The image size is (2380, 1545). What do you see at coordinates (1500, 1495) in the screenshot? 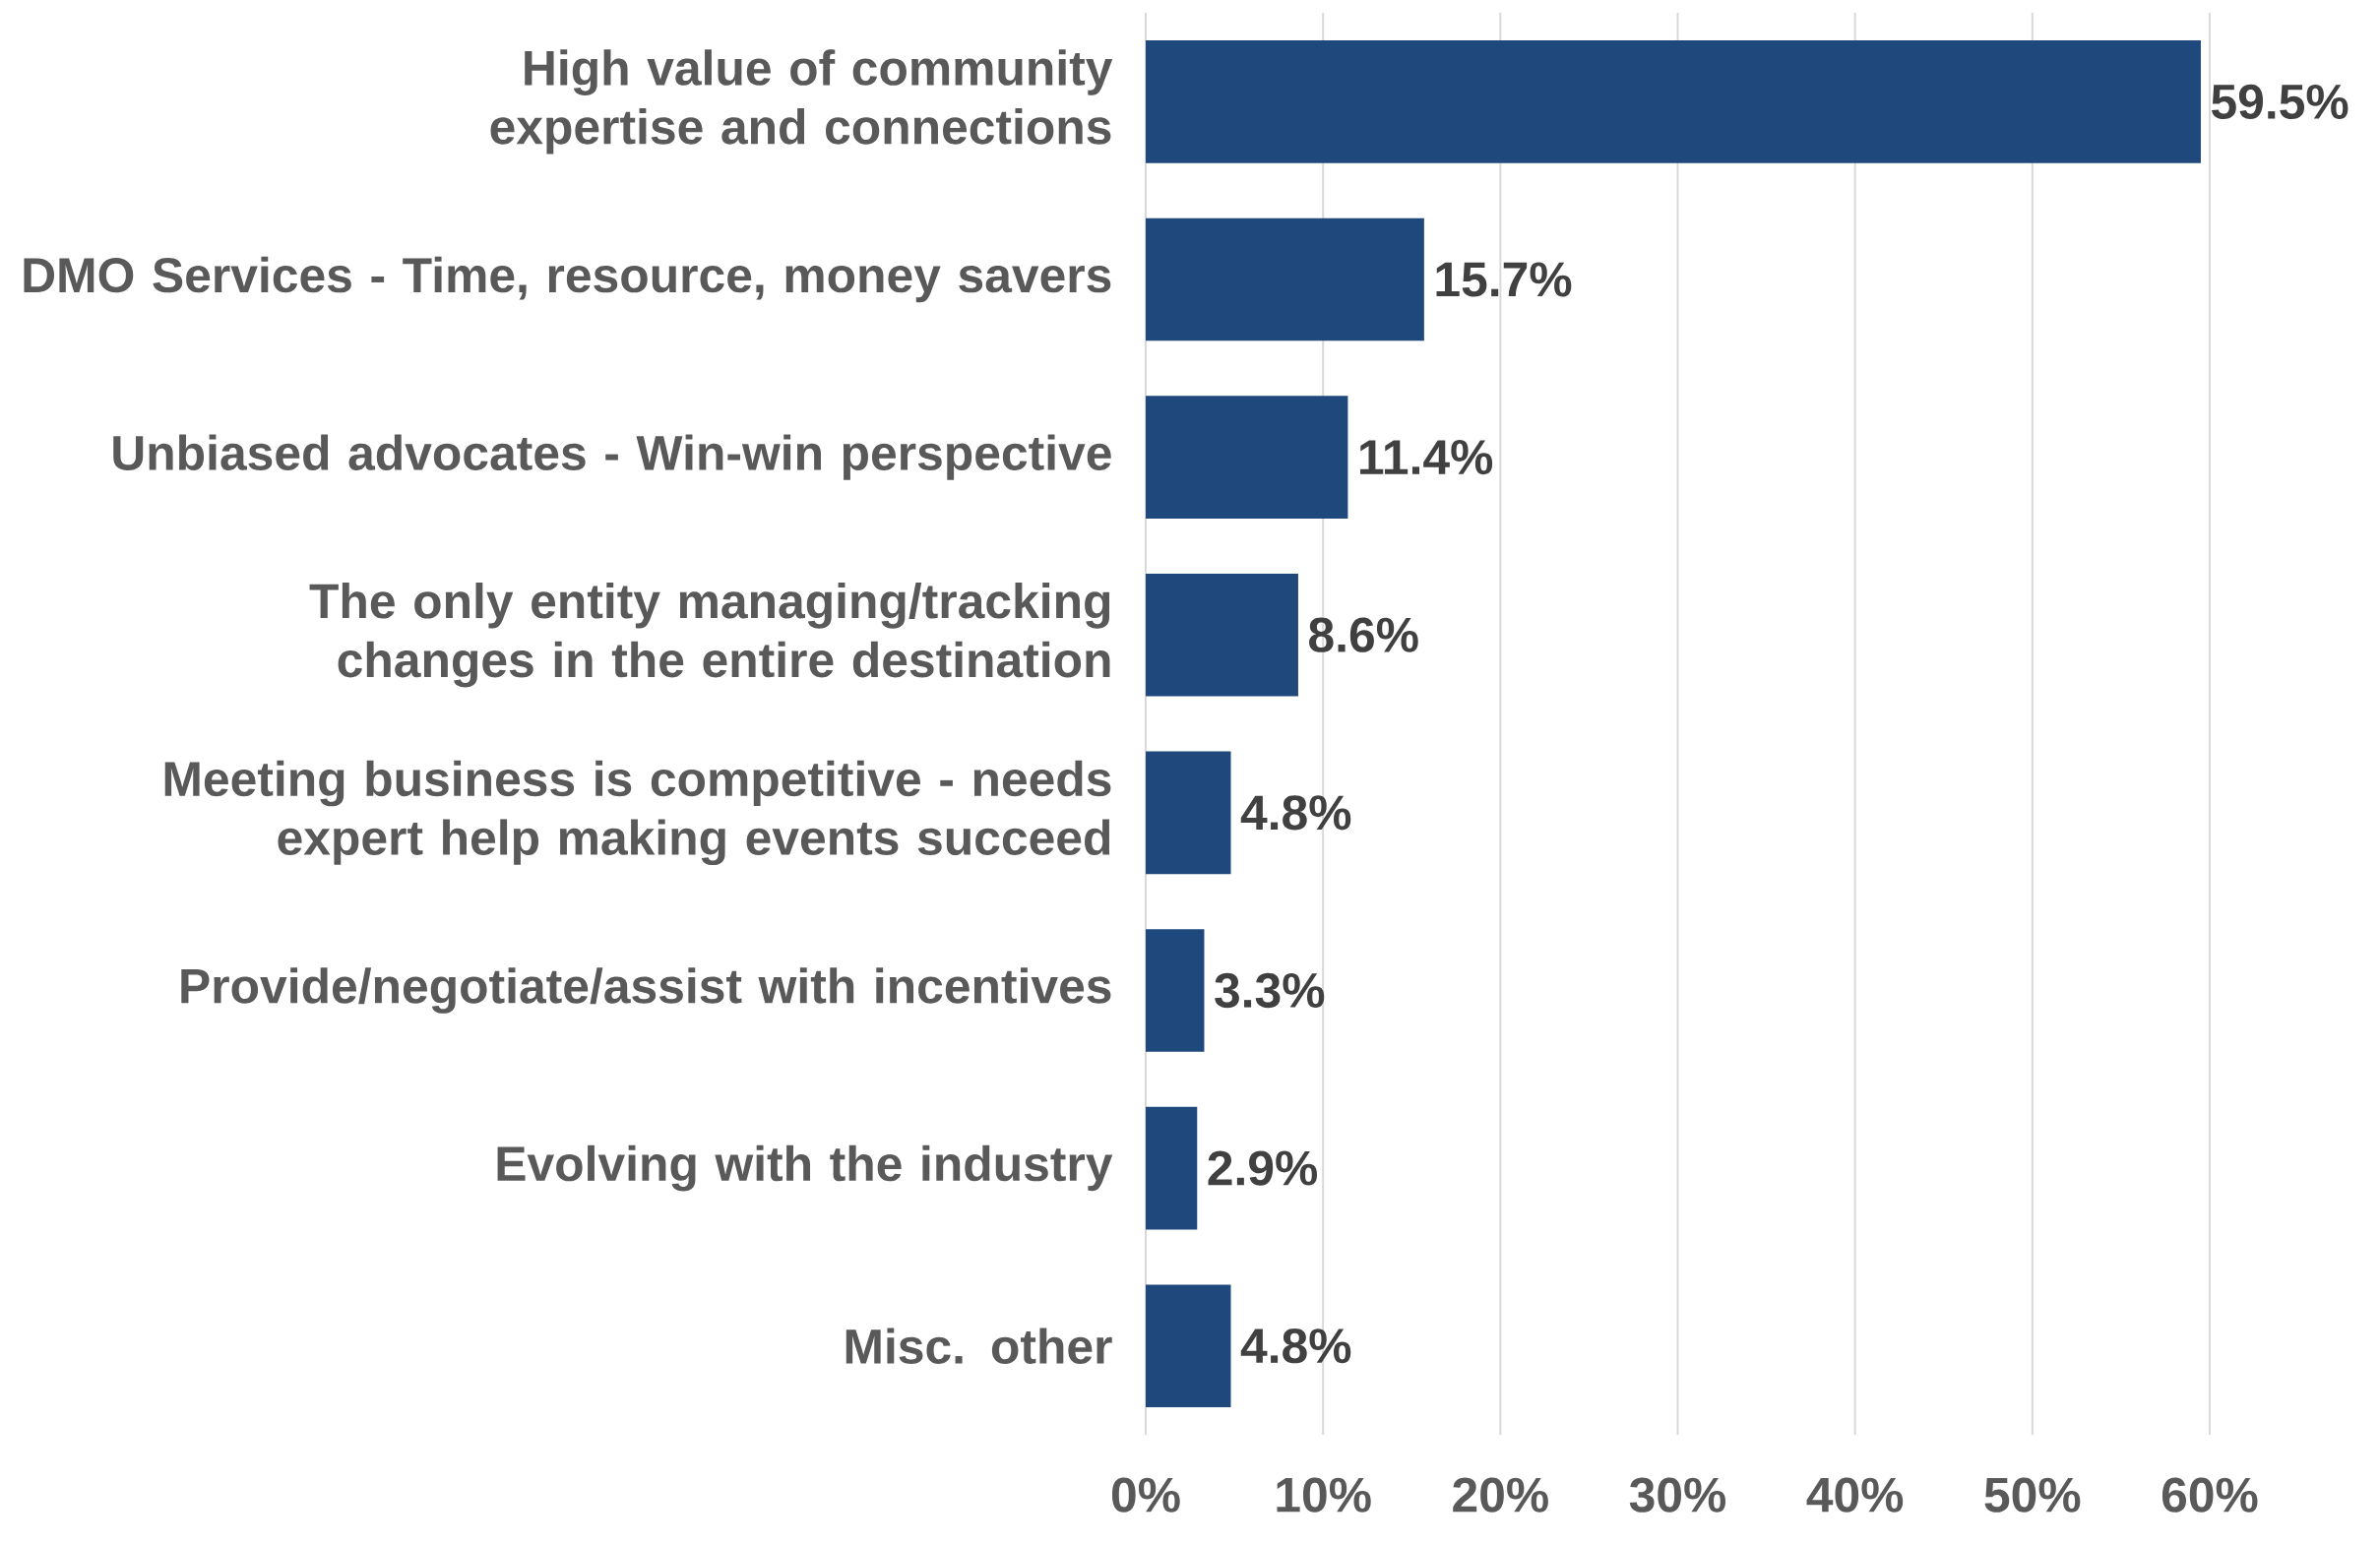
I see `x-tick-label: 20%` at bounding box center [1500, 1495].